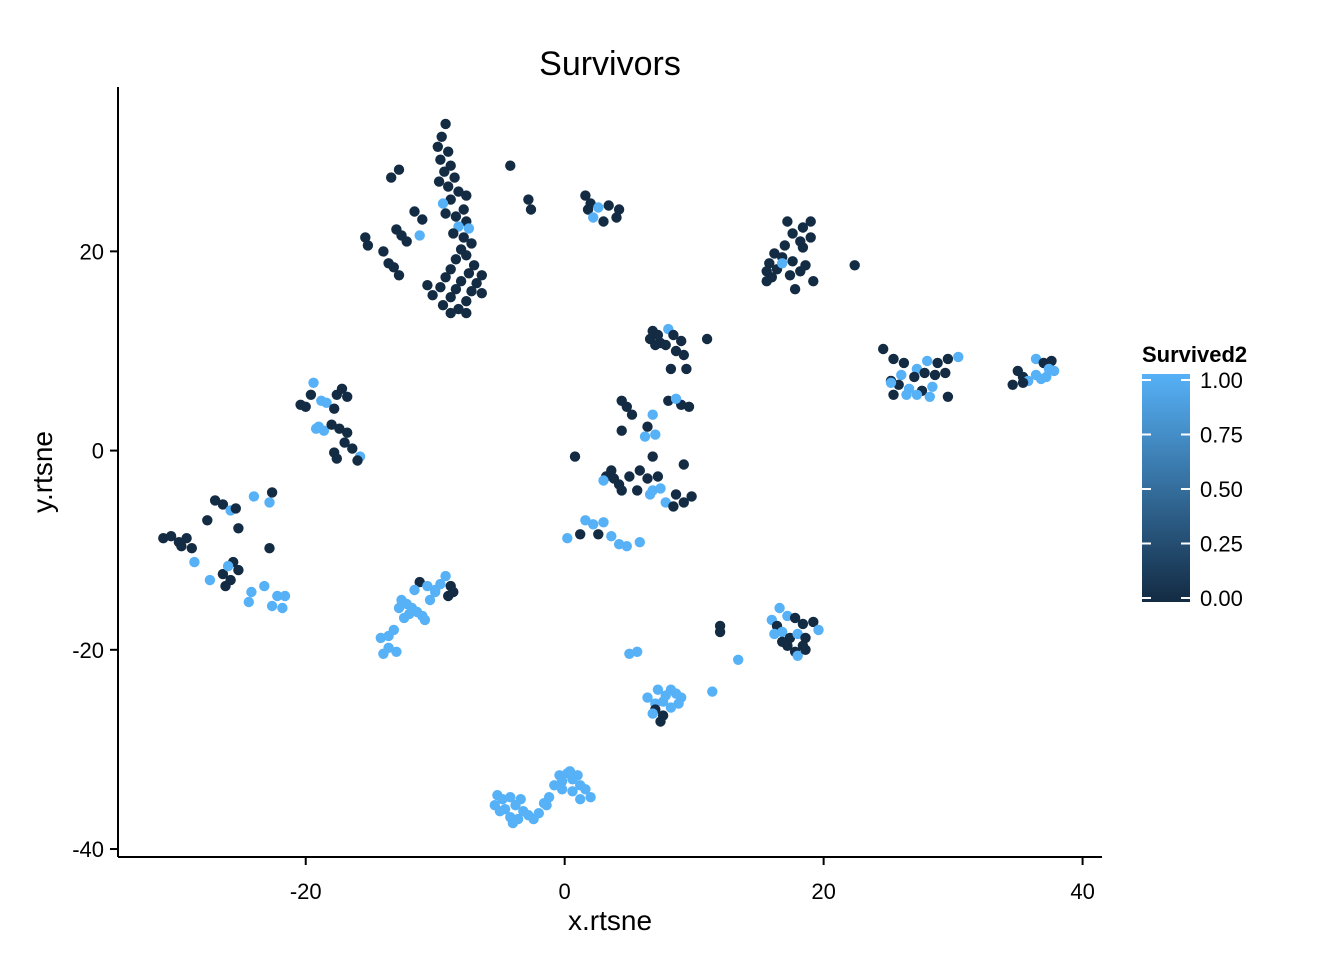 The image size is (1344, 960). Describe the element at coordinates (1221, 380) in the screenshot. I see `legend-tick-label: 1.00` at that location.